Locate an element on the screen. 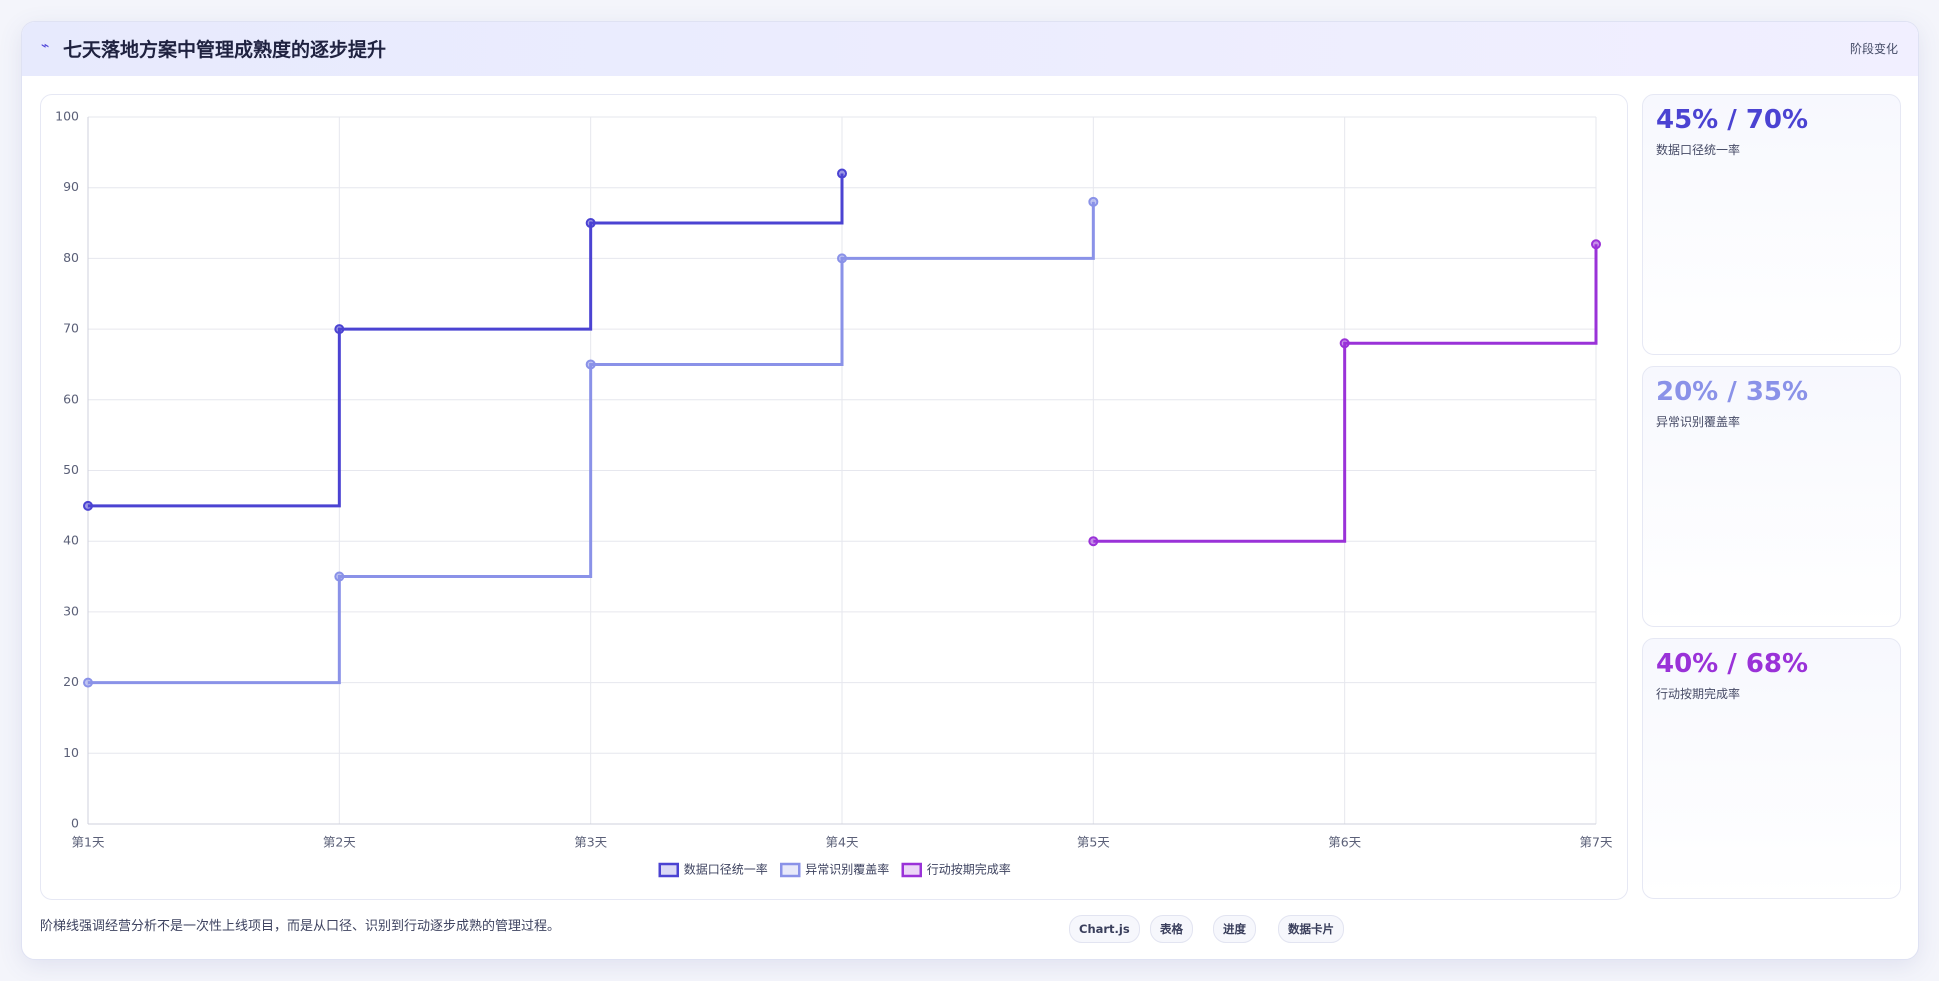  y-tick-label: 60 is located at coordinates (71, 398).